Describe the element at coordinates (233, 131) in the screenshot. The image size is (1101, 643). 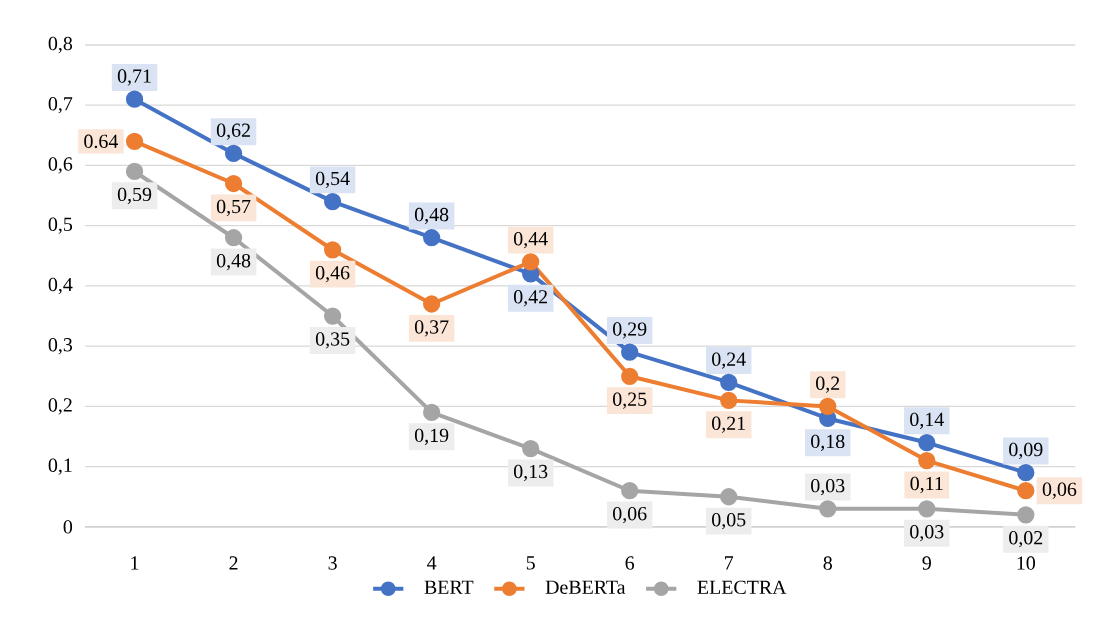
I see `data-label: 0,62` at that location.